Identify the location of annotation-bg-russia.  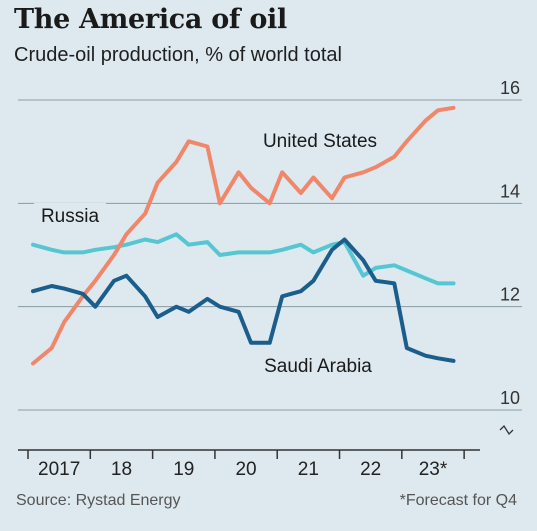
(70, 215).